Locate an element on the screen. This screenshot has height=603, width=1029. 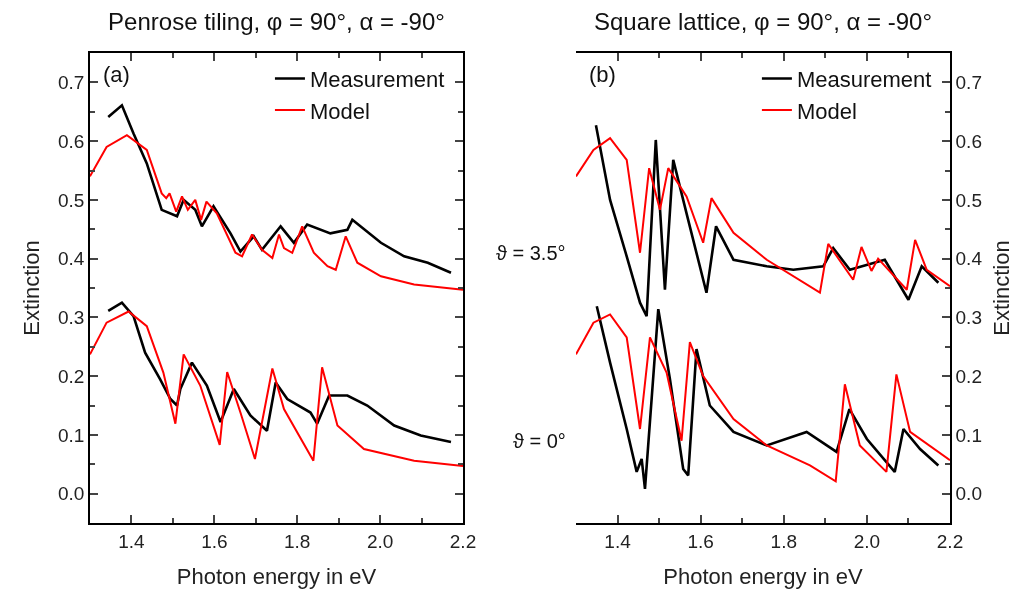
y2-tick-label: 0.0 is located at coordinates (968, 494).